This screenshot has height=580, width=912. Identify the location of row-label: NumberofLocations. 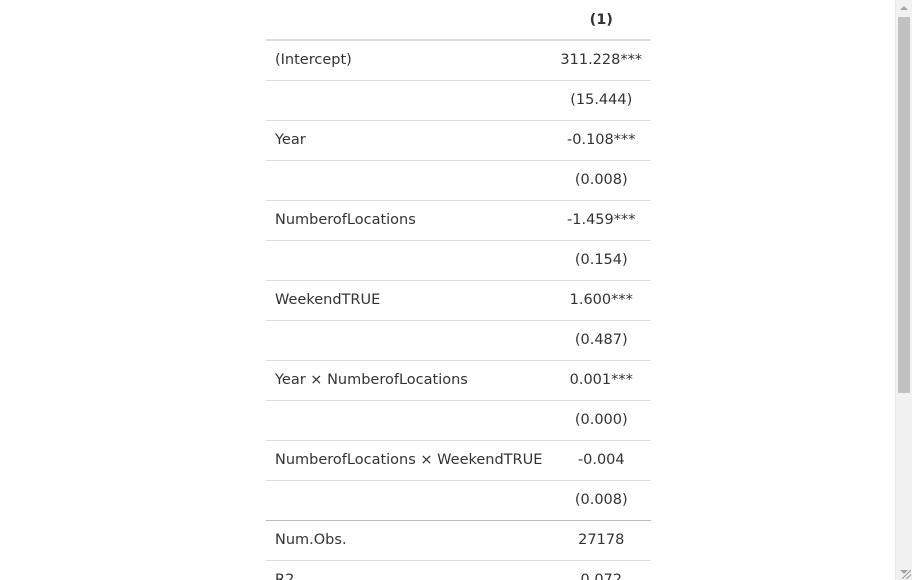
(409, 219).